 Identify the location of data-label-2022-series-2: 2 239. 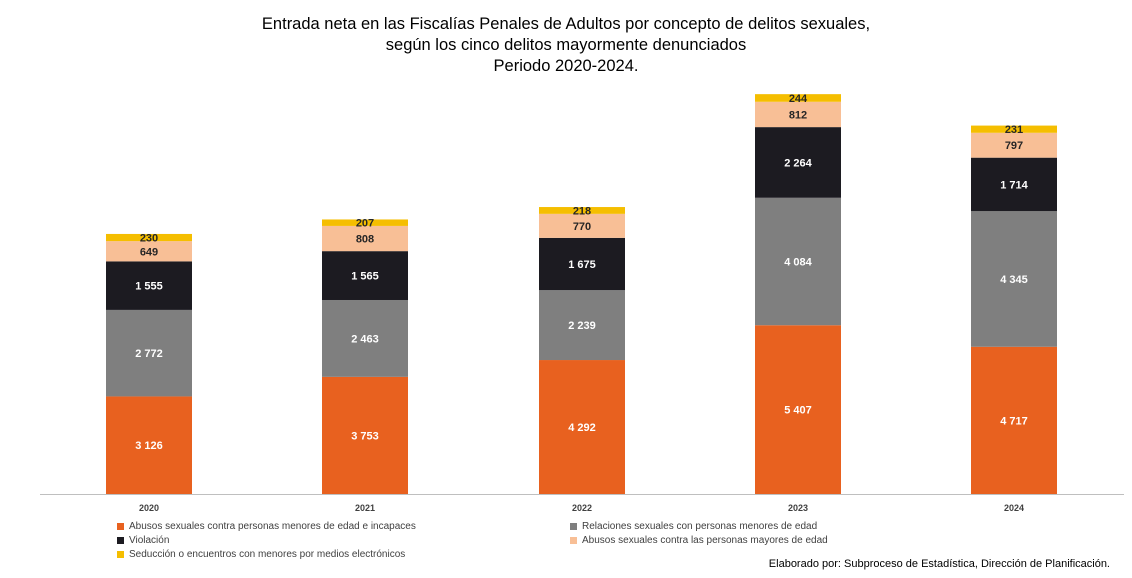
(582, 326).